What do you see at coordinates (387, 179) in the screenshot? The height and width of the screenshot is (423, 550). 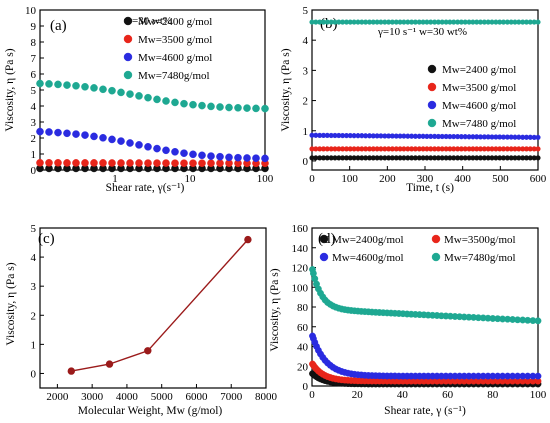 I see `xtick-label-b-2: 200` at bounding box center [387, 179].